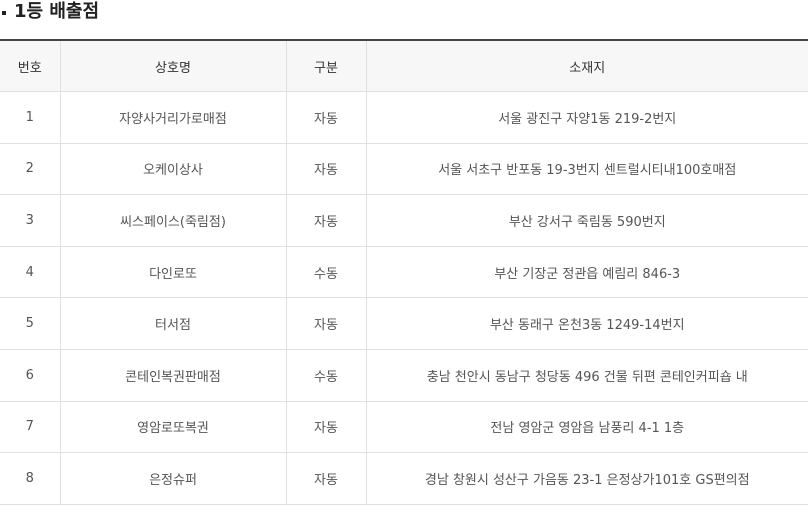 The height and width of the screenshot is (505, 808). I want to click on table-cell: 영암로또복권, so click(172, 427).